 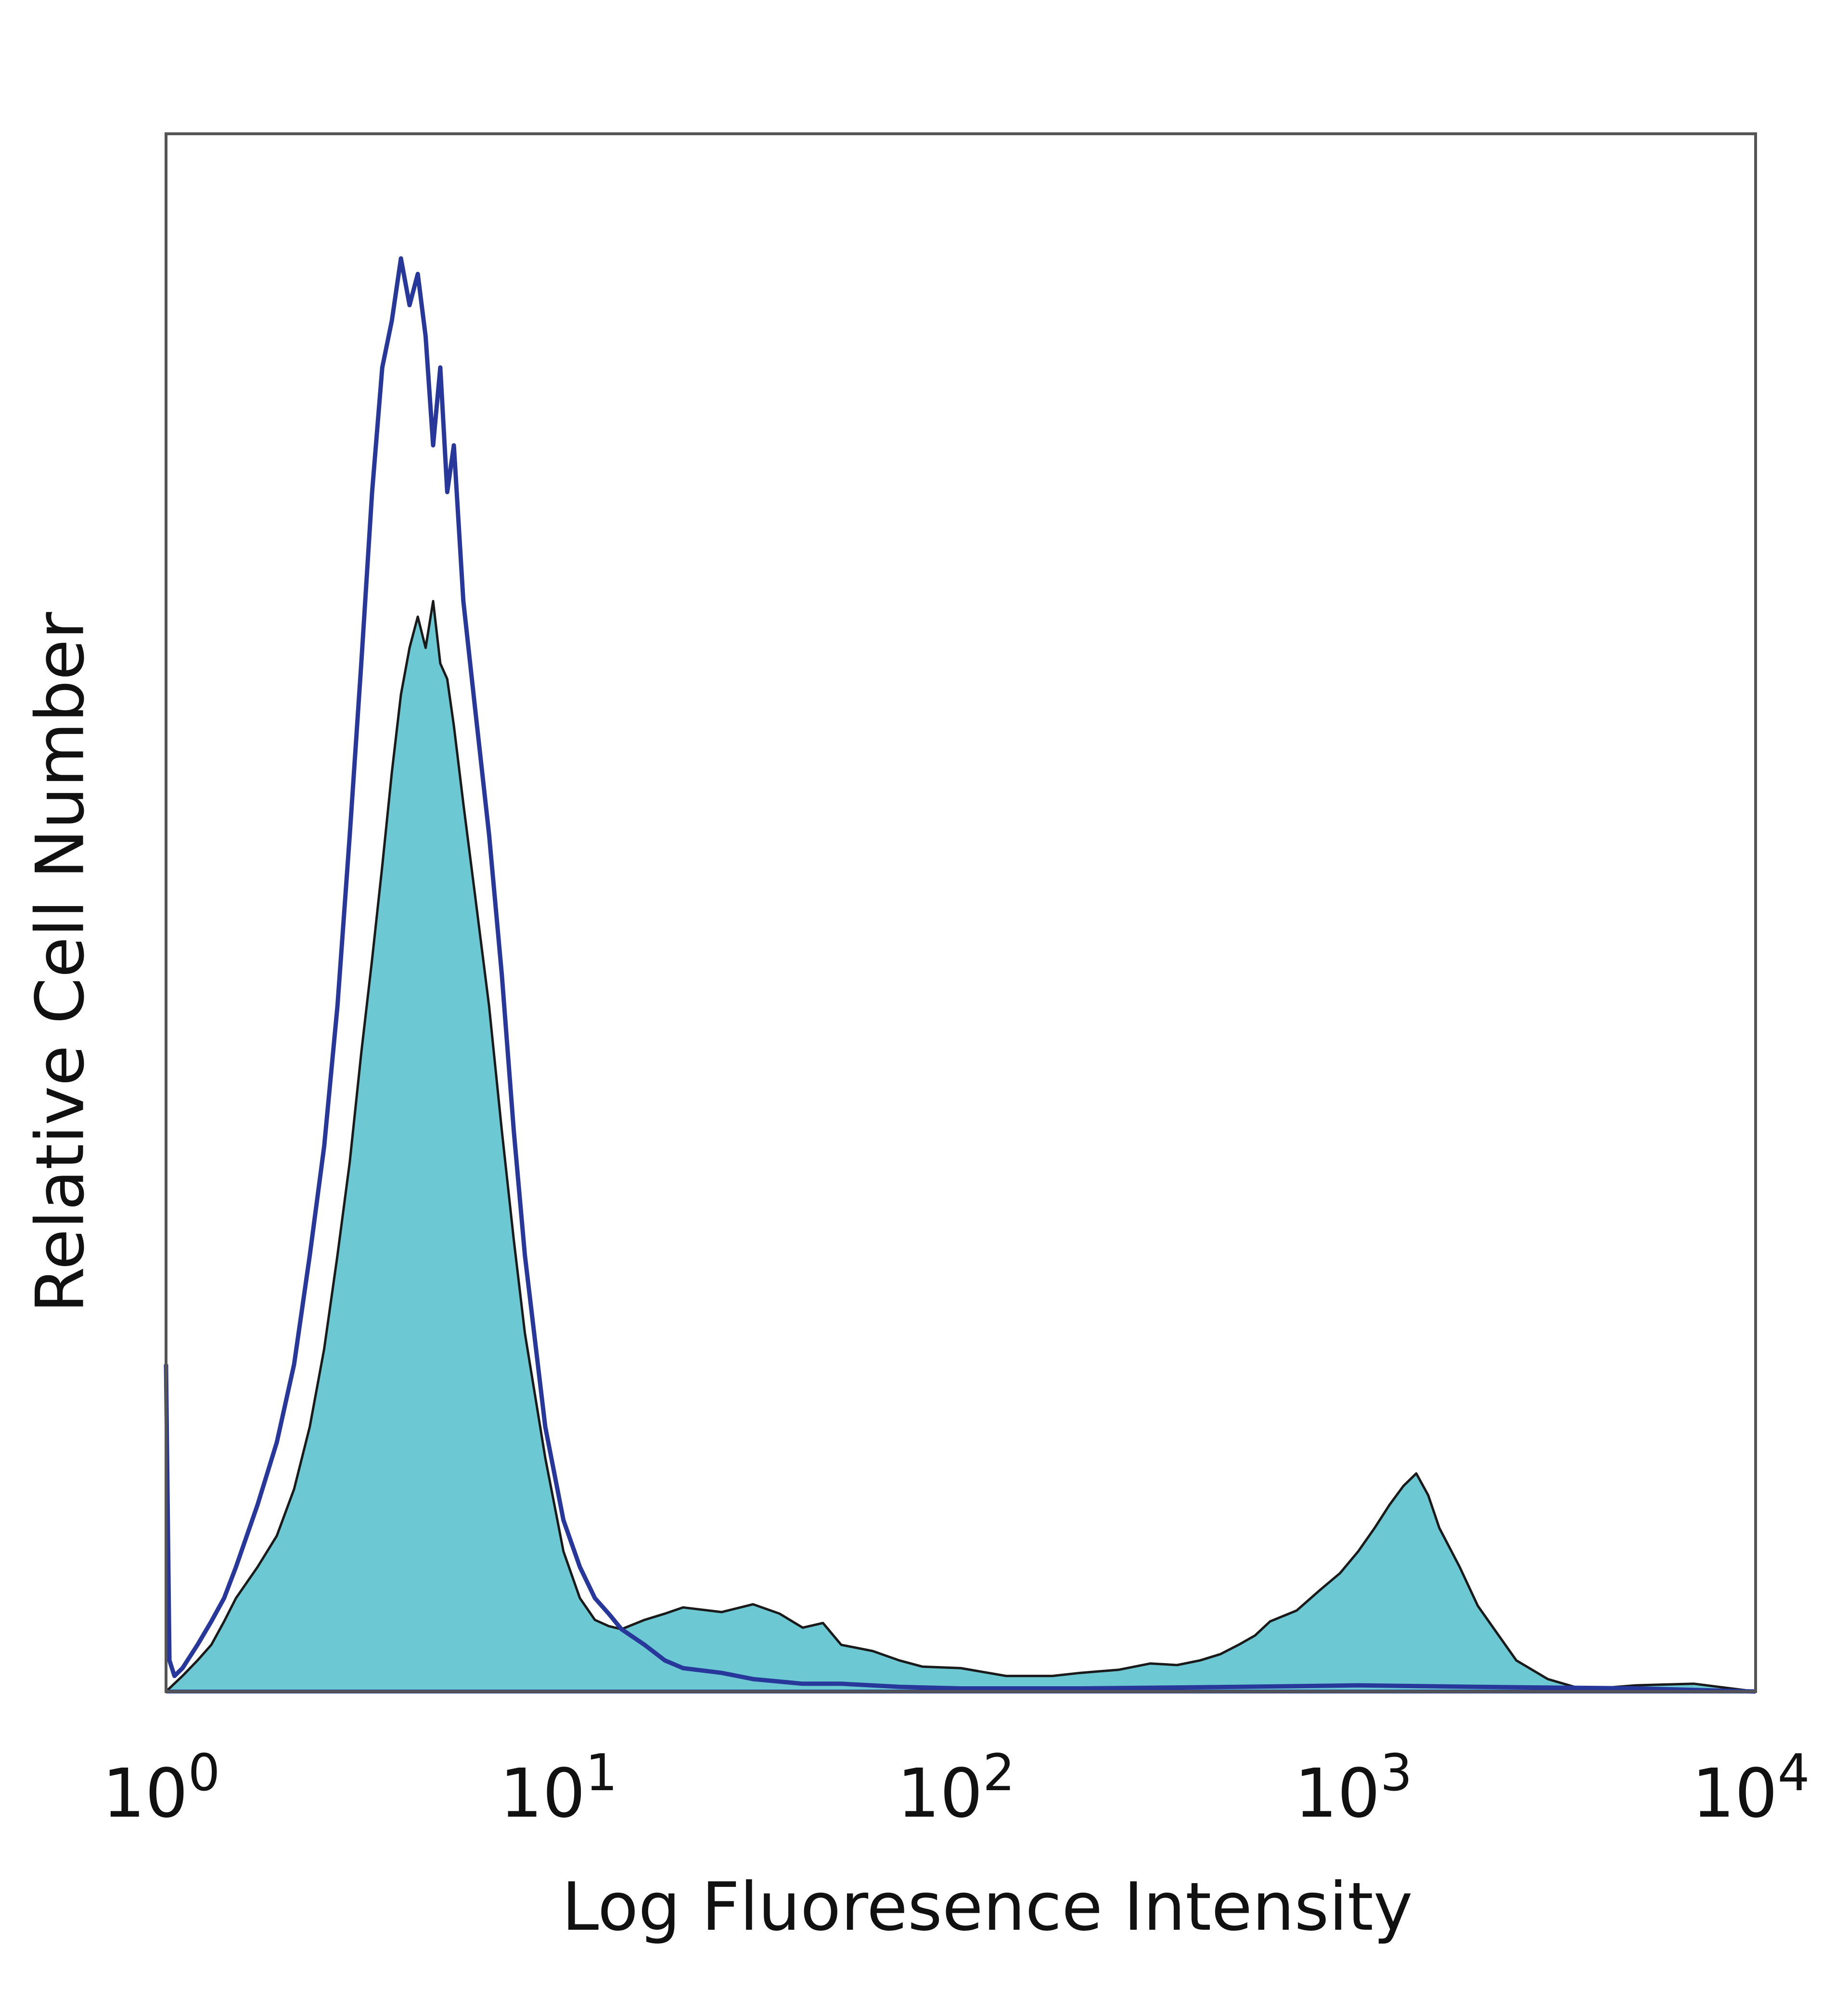 What do you see at coordinates (987, 1907) in the screenshot?
I see `x-axis-title: Log Fluoresence Intensity` at bounding box center [987, 1907].